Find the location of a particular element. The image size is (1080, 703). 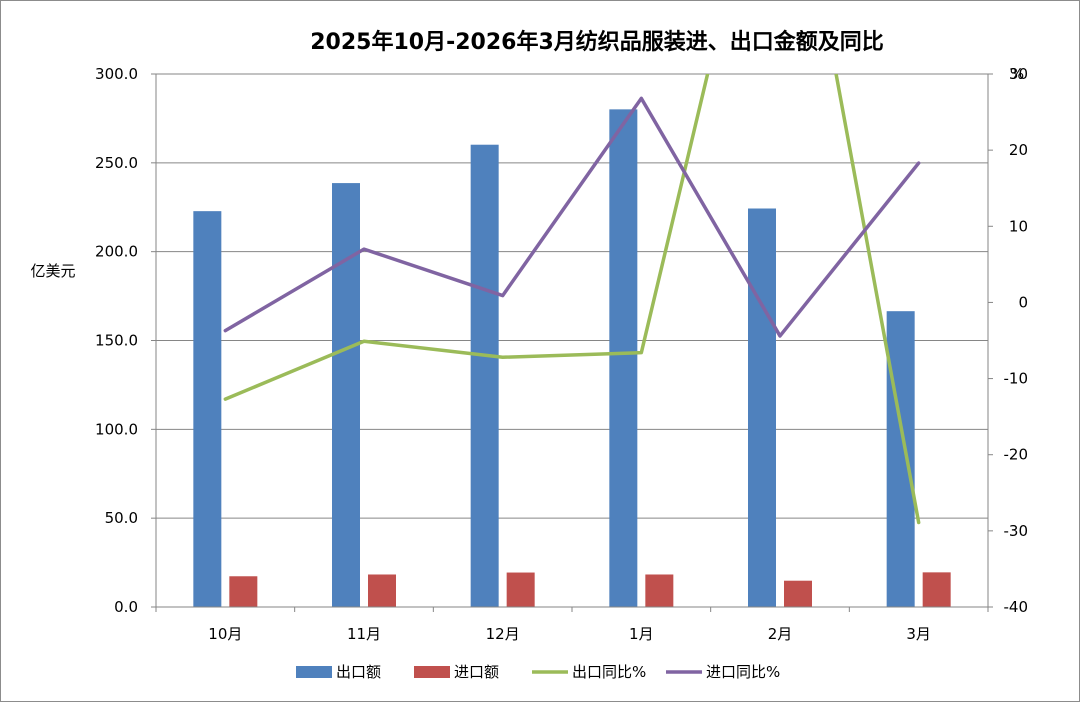

x-tick-label: 2月 is located at coordinates (780, 634).